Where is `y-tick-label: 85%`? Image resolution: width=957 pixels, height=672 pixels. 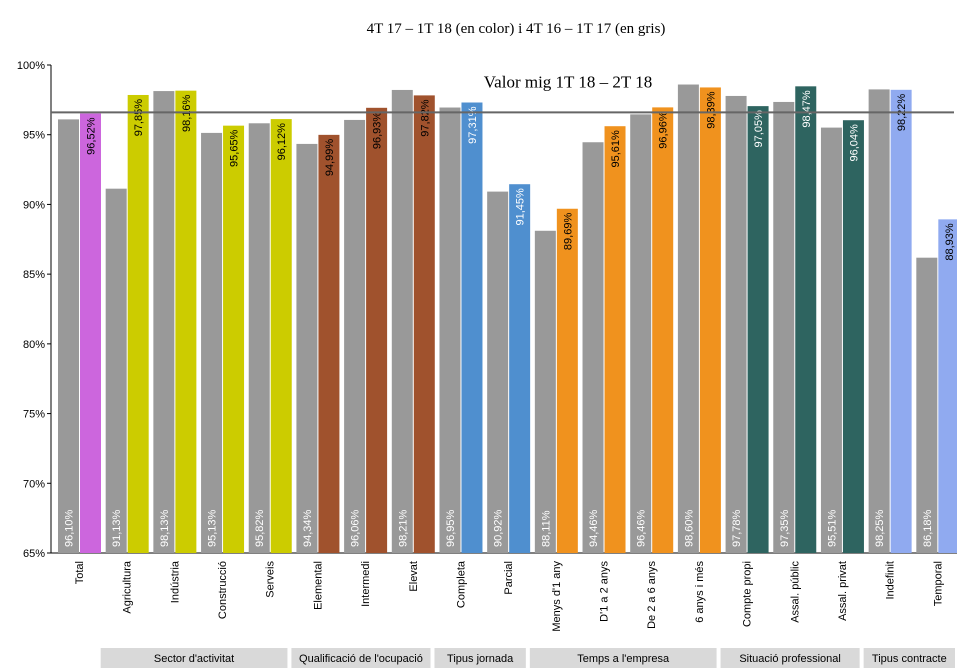
y-tick-label: 85% is located at coordinates (34, 275).